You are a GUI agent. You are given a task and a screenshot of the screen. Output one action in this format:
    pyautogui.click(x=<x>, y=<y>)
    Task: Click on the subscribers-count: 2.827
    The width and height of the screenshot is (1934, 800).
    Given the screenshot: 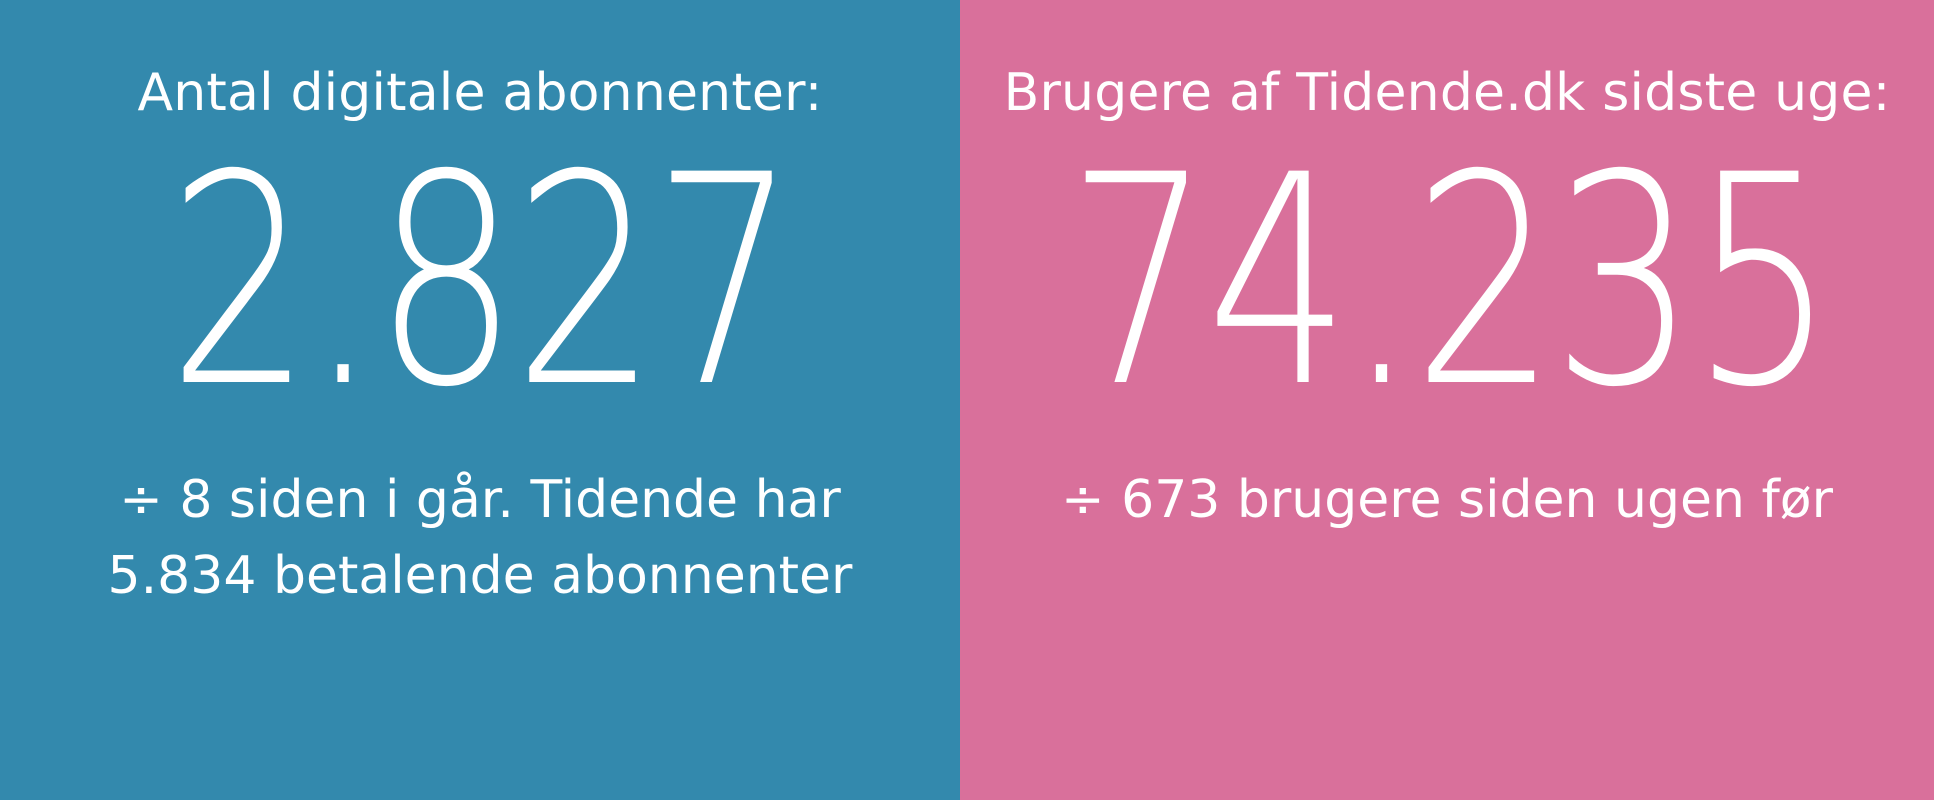 What is the action you would take?
    pyautogui.click(x=482, y=282)
    